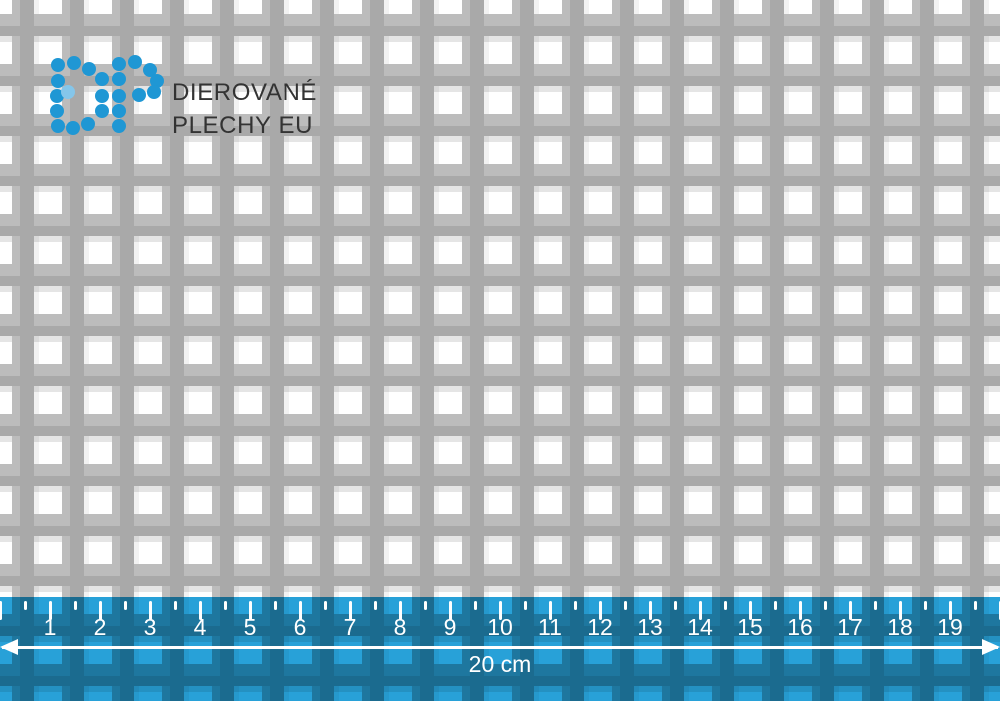 Image resolution: width=1000 pixels, height=701 pixels. What do you see at coordinates (650, 627) in the screenshot?
I see `ruler-number: 13` at bounding box center [650, 627].